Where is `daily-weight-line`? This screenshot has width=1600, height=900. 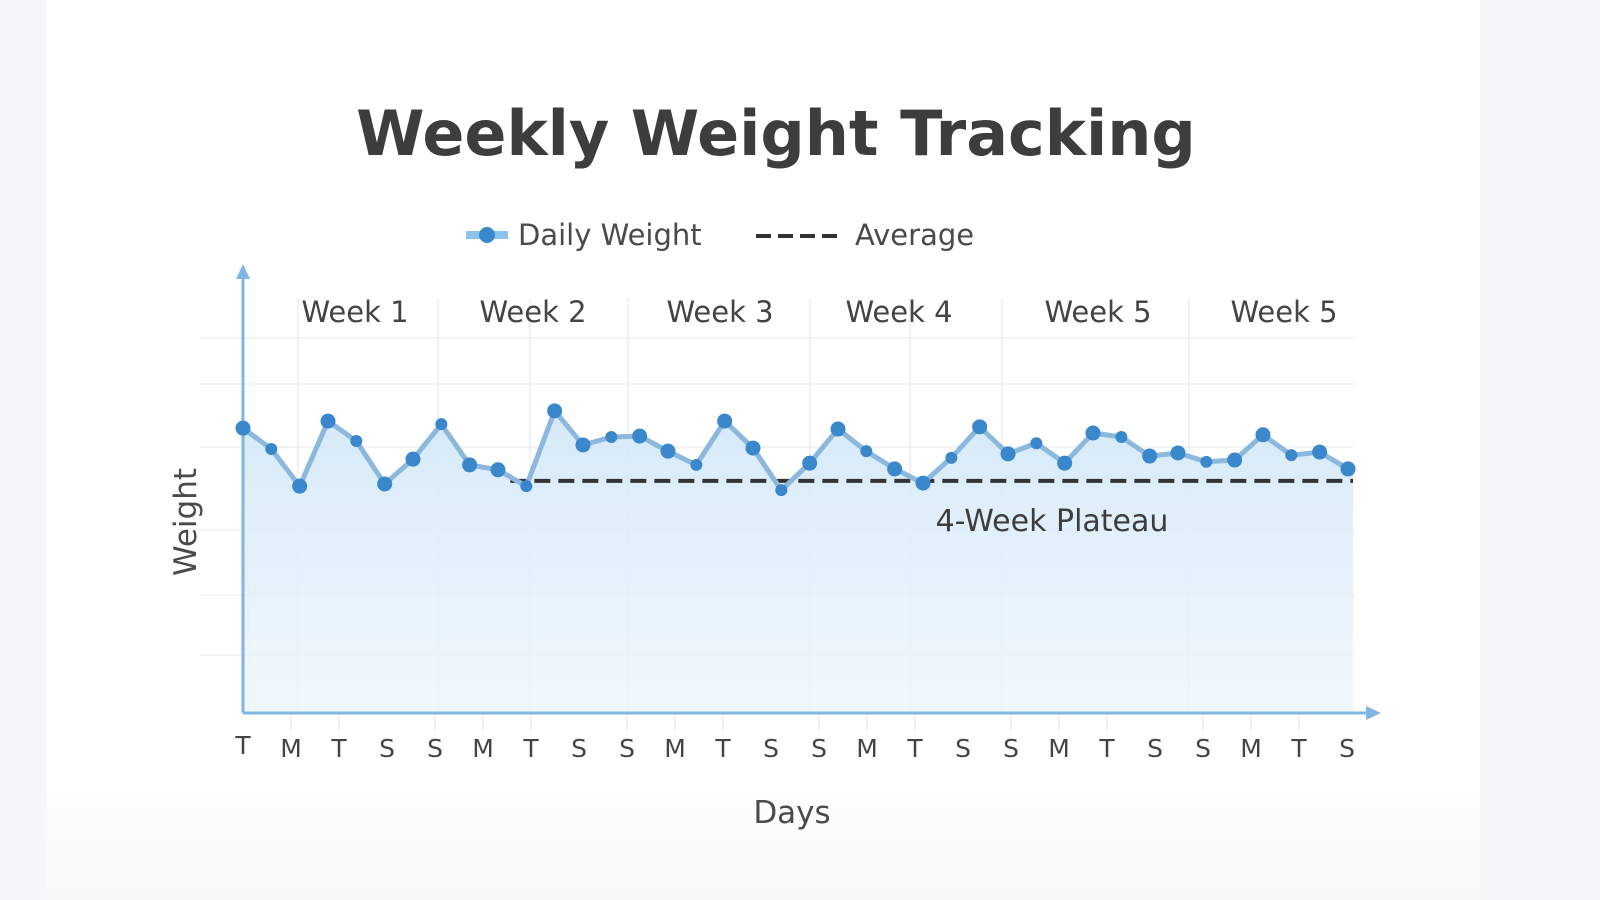
daily-weight-line is located at coordinates (795, 450).